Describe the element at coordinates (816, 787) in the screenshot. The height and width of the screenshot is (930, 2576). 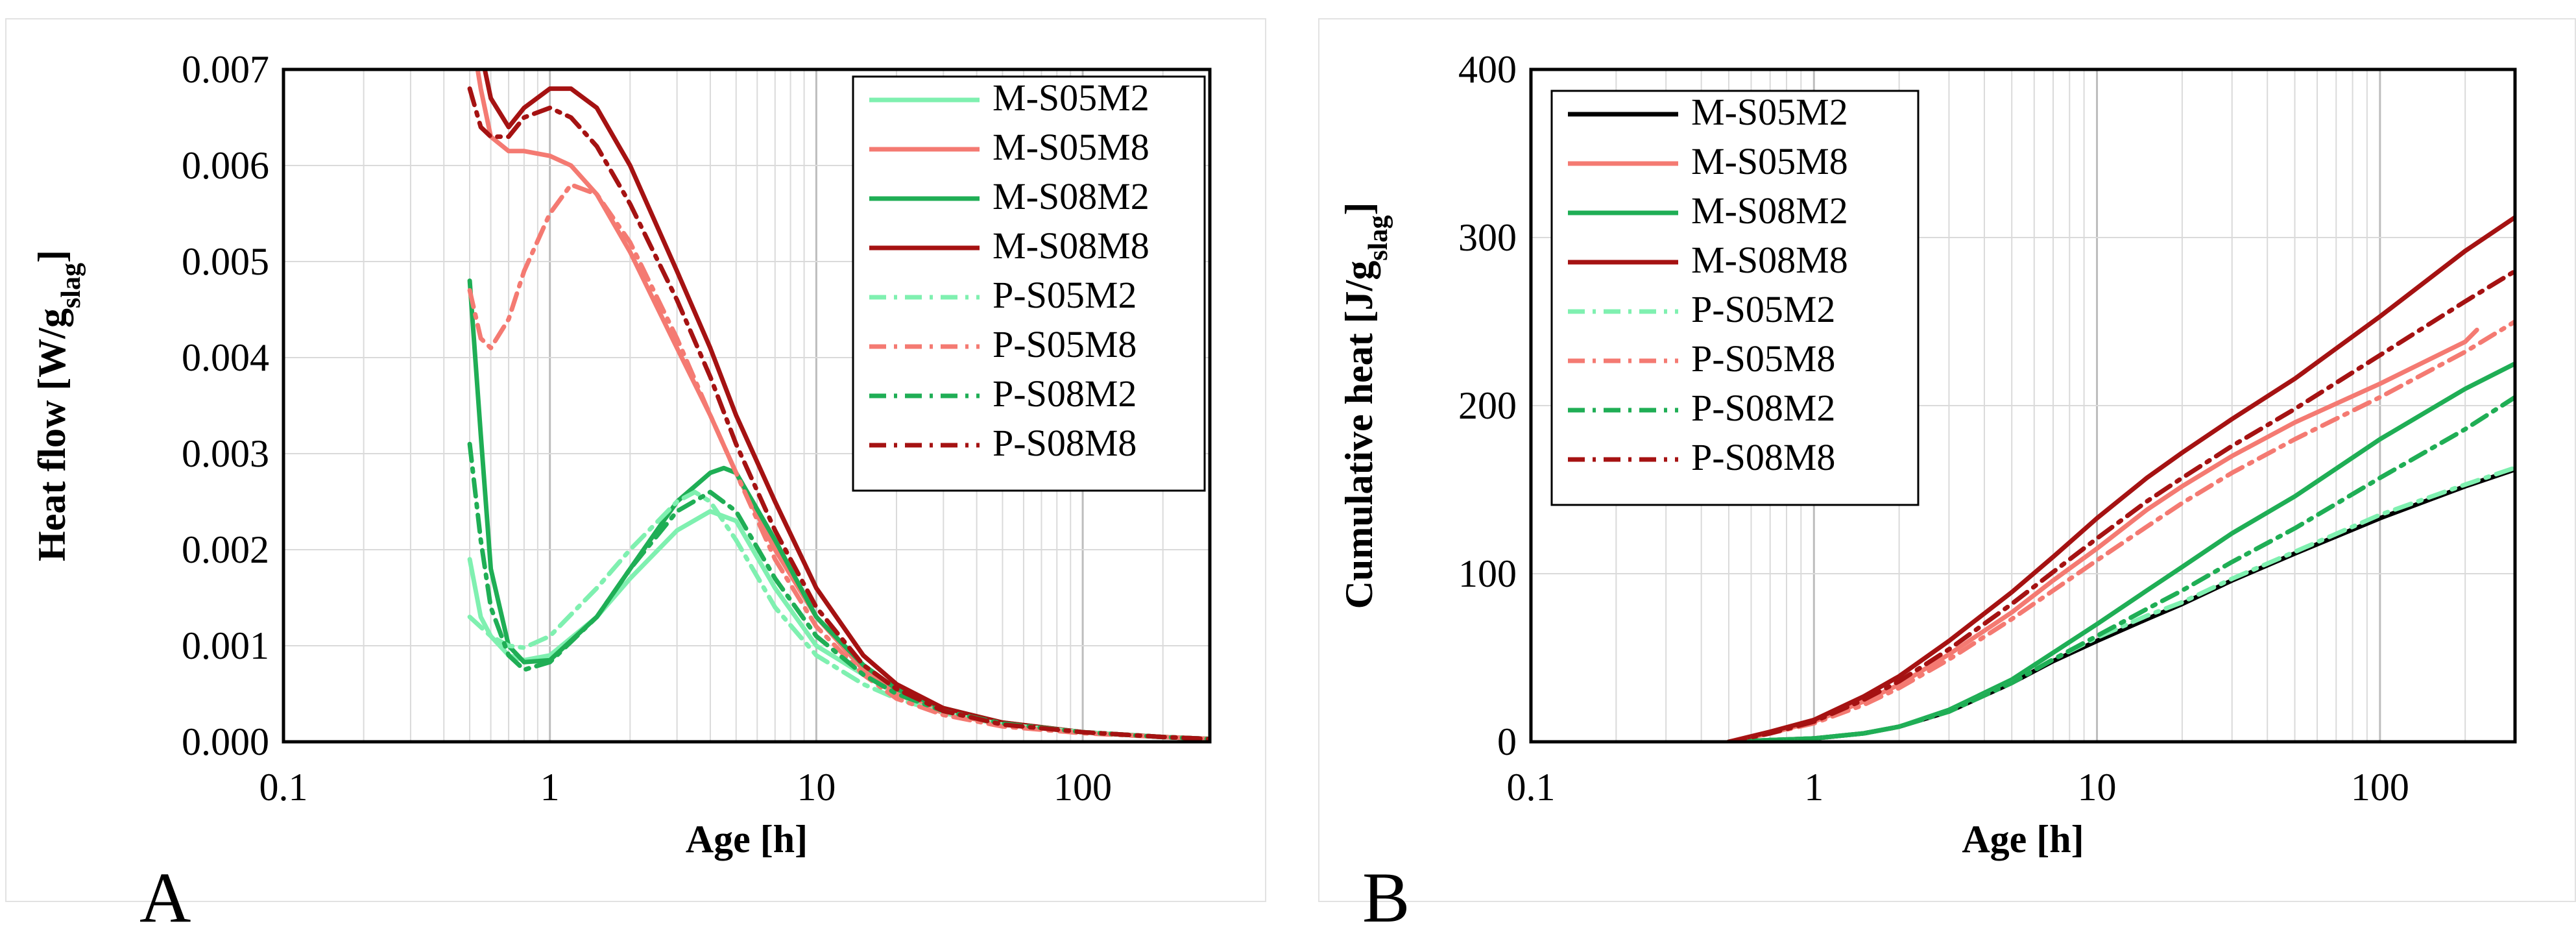
I see `panel-a-x-tick-label: 10` at that location.